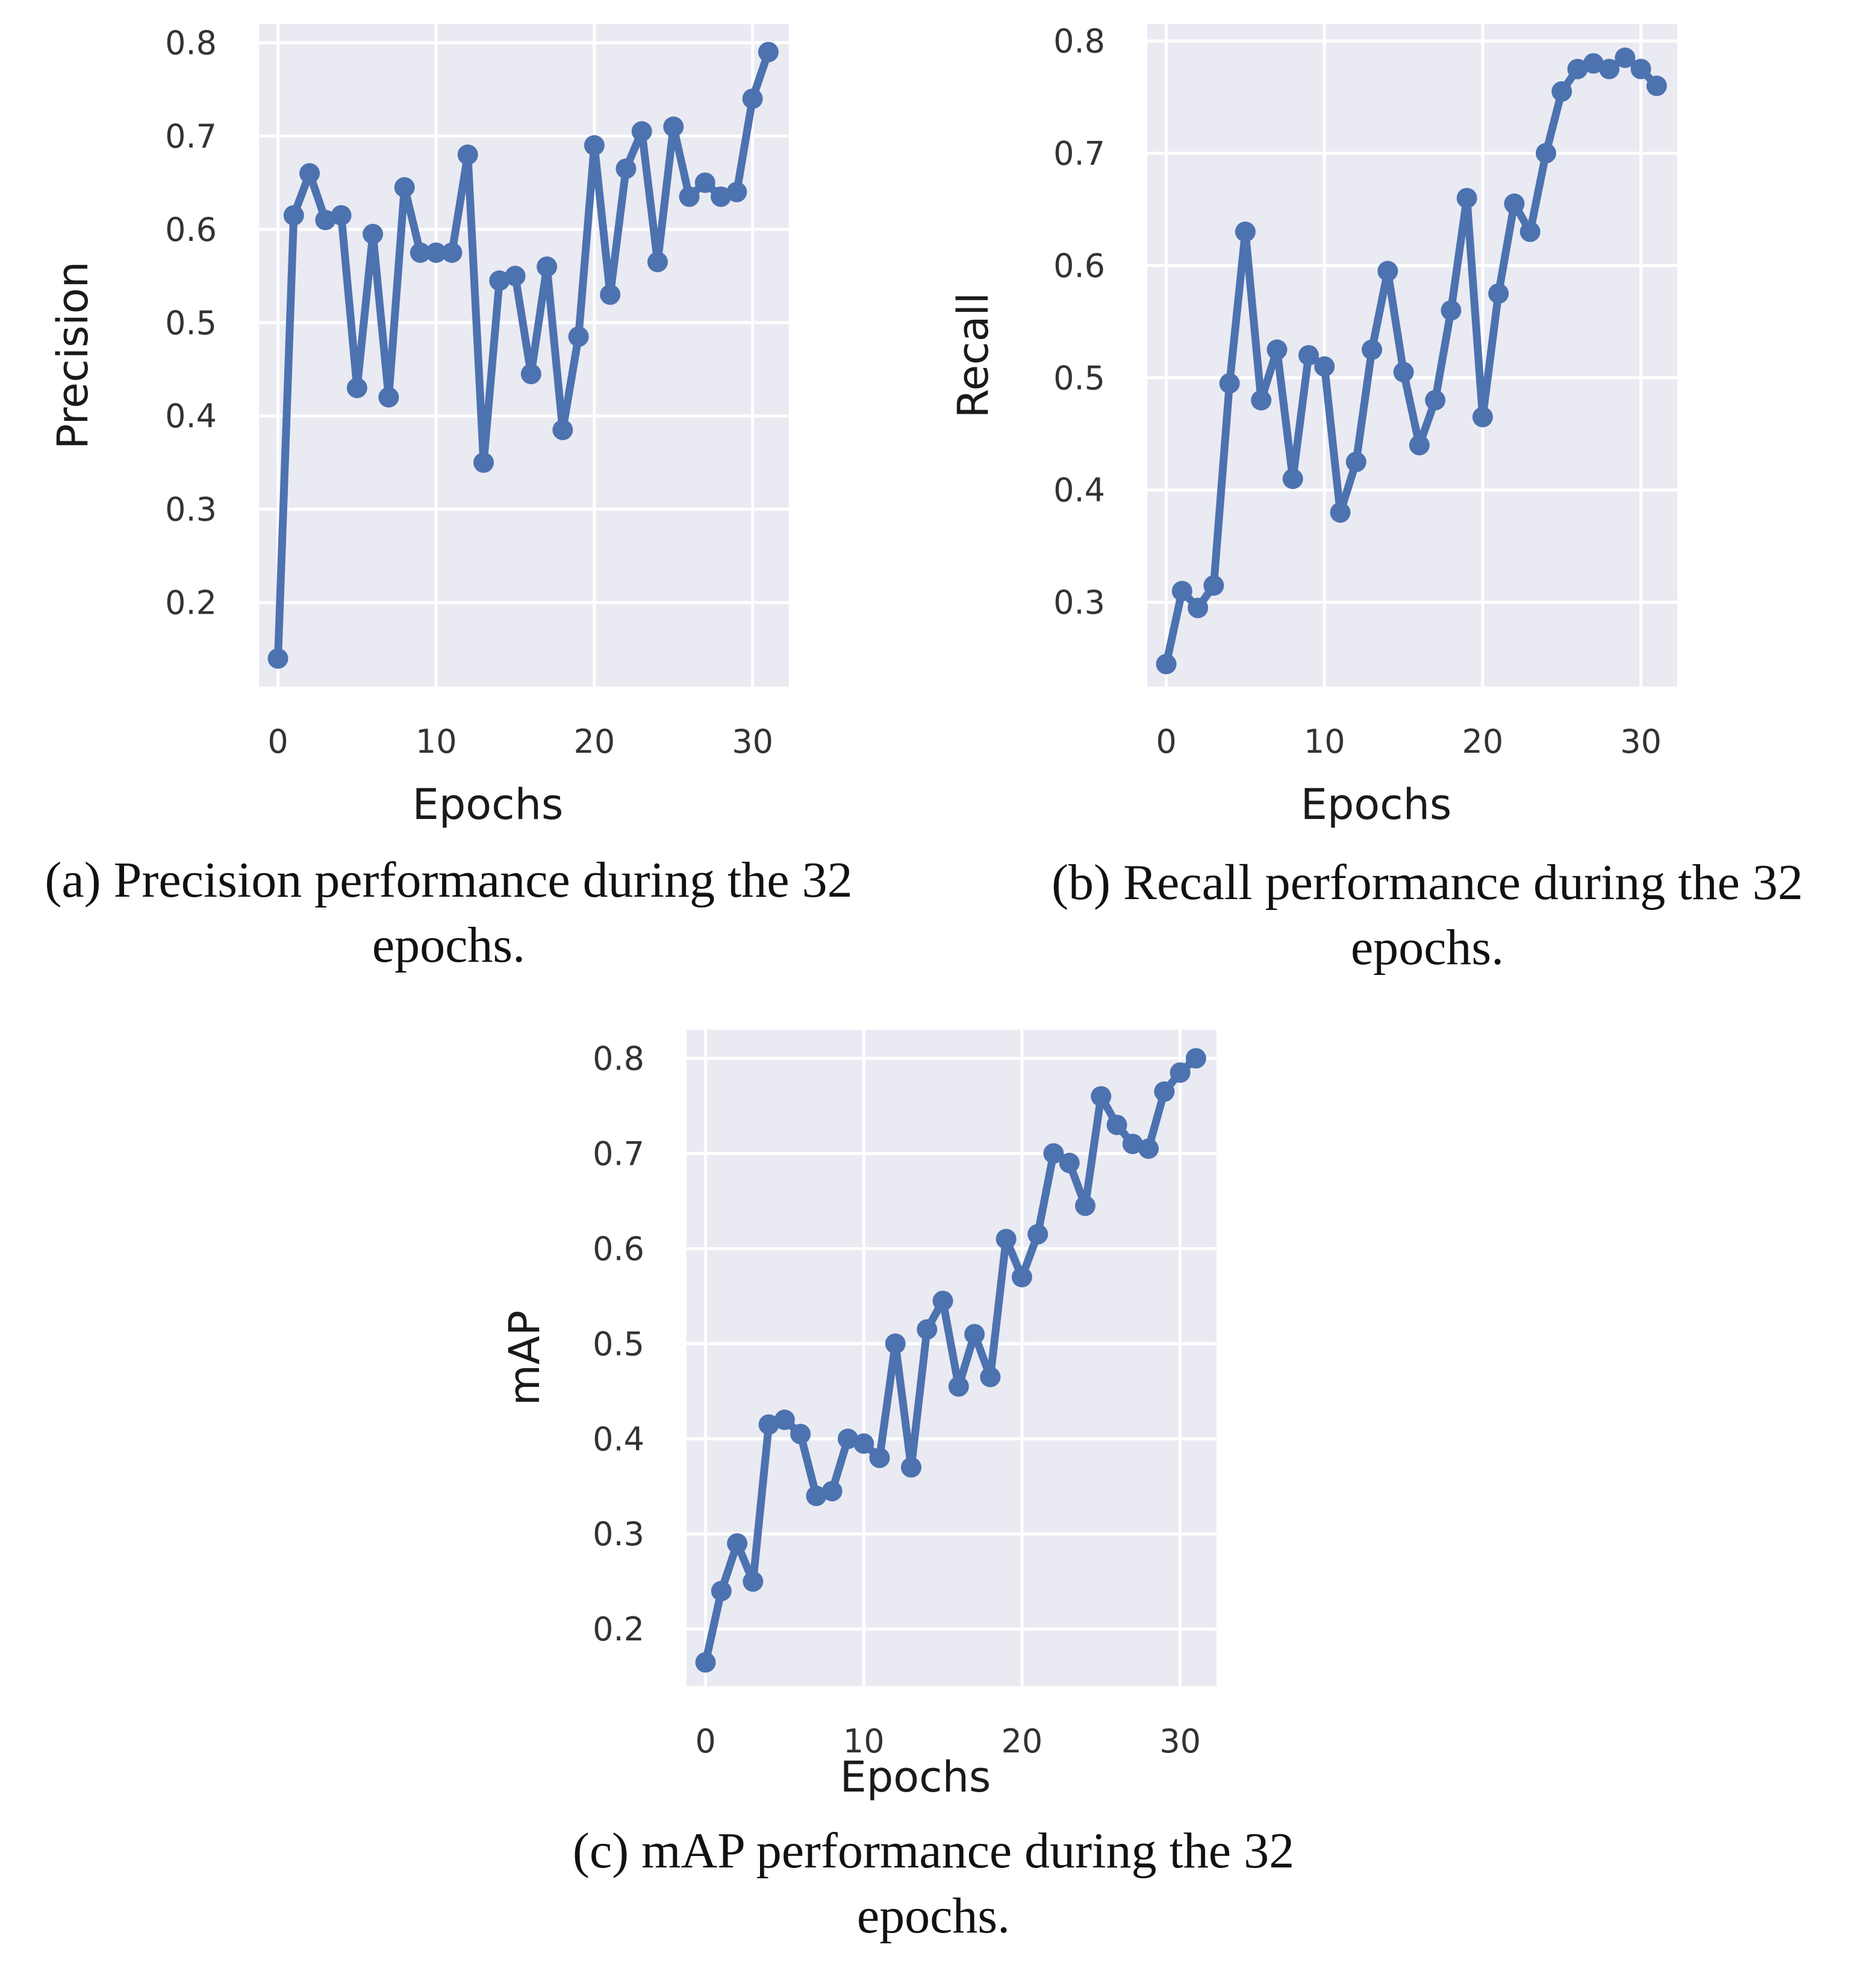  What do you see at coordinates (191, 416) in the screenshot?
I see `precision-y-tick-label: 0.4` at bounding box center [191, 416].